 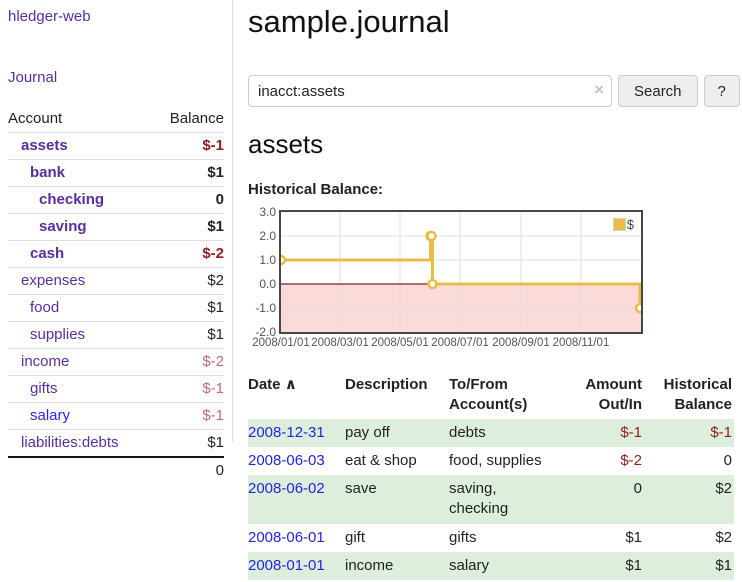 I want to click on register-accounts-cell: debts, so click(x=499, y=432).